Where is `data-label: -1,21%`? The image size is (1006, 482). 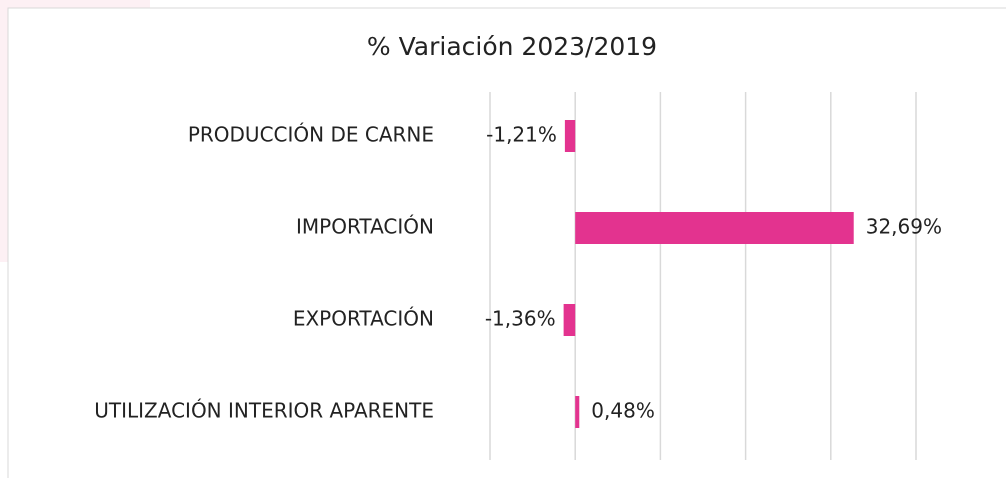
data-label: -1,21% is located at coordinates (521, 135).